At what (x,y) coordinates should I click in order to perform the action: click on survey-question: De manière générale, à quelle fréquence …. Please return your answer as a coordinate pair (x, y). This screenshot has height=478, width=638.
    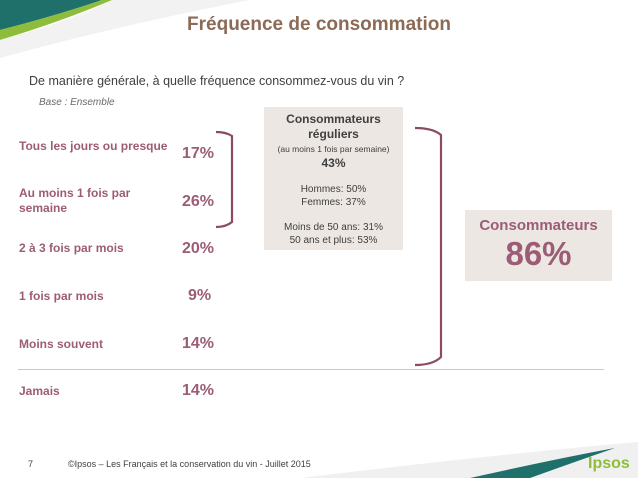
    Looking at the image, I should click on (217, 81).